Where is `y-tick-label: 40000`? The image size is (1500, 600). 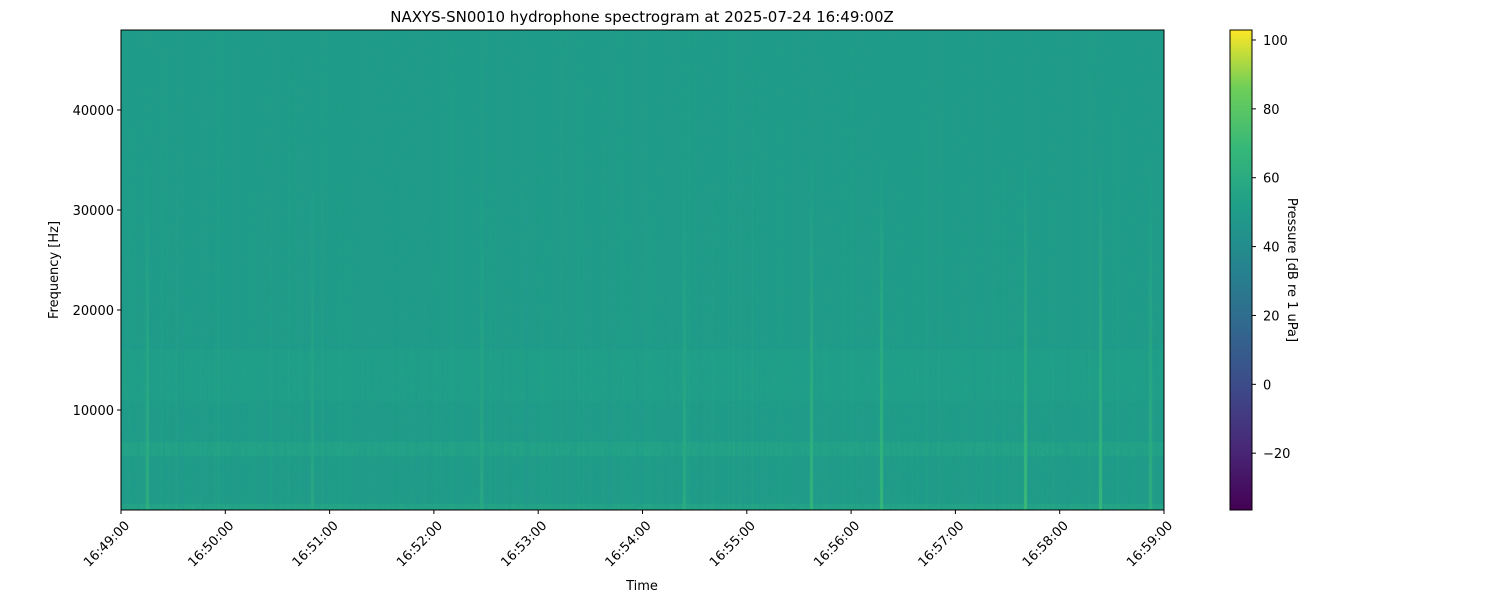
y-tick-label: 40000 is located at coordinates (93, 111).